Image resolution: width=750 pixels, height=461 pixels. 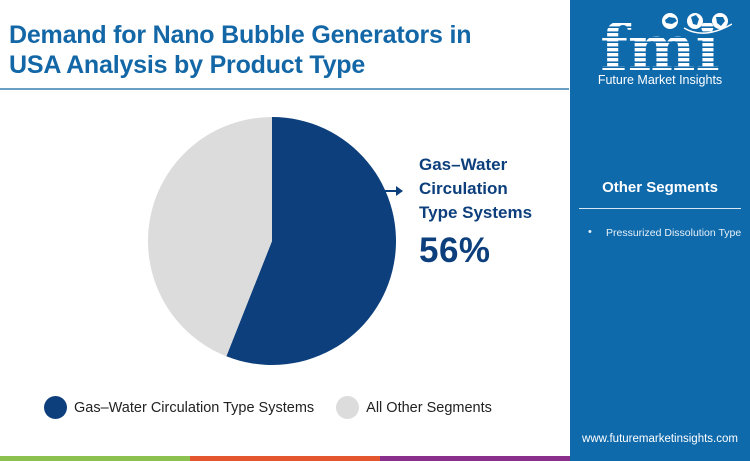 I want to click on legend-item-gas-water: Gas–Water Circulation Type Systems, so click(x=179, y=407).